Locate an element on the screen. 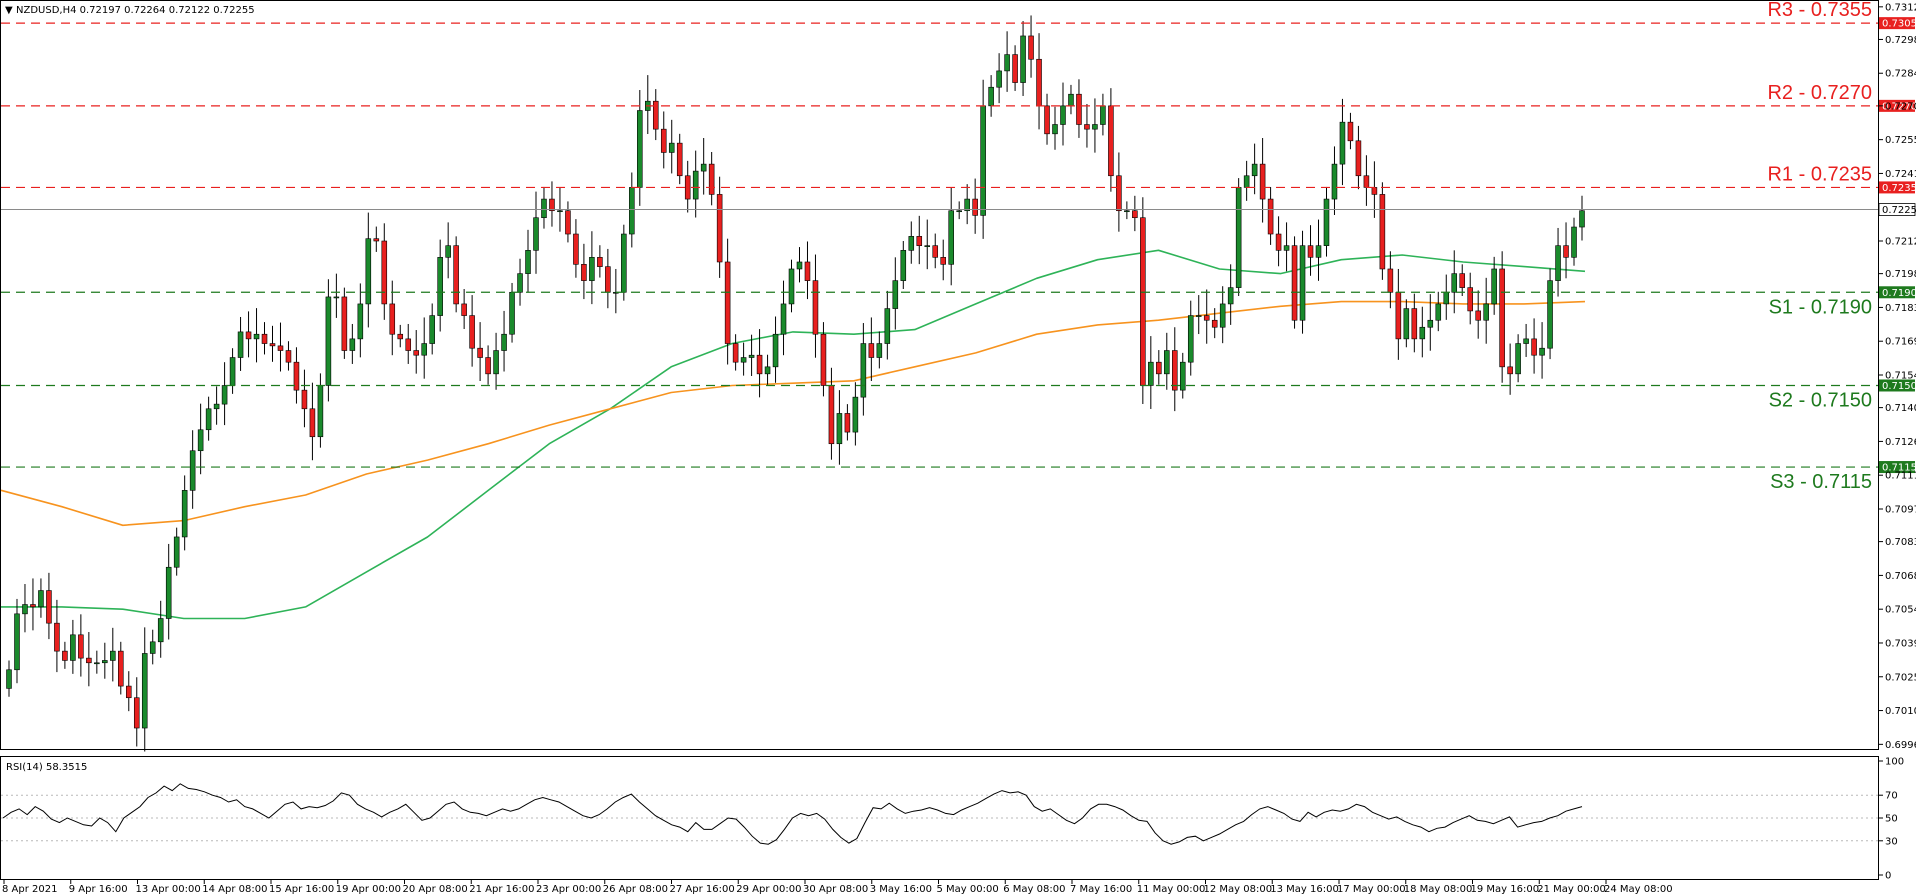  time-tick-label: 3 May 16:00 is located at coordinates (901, 889).